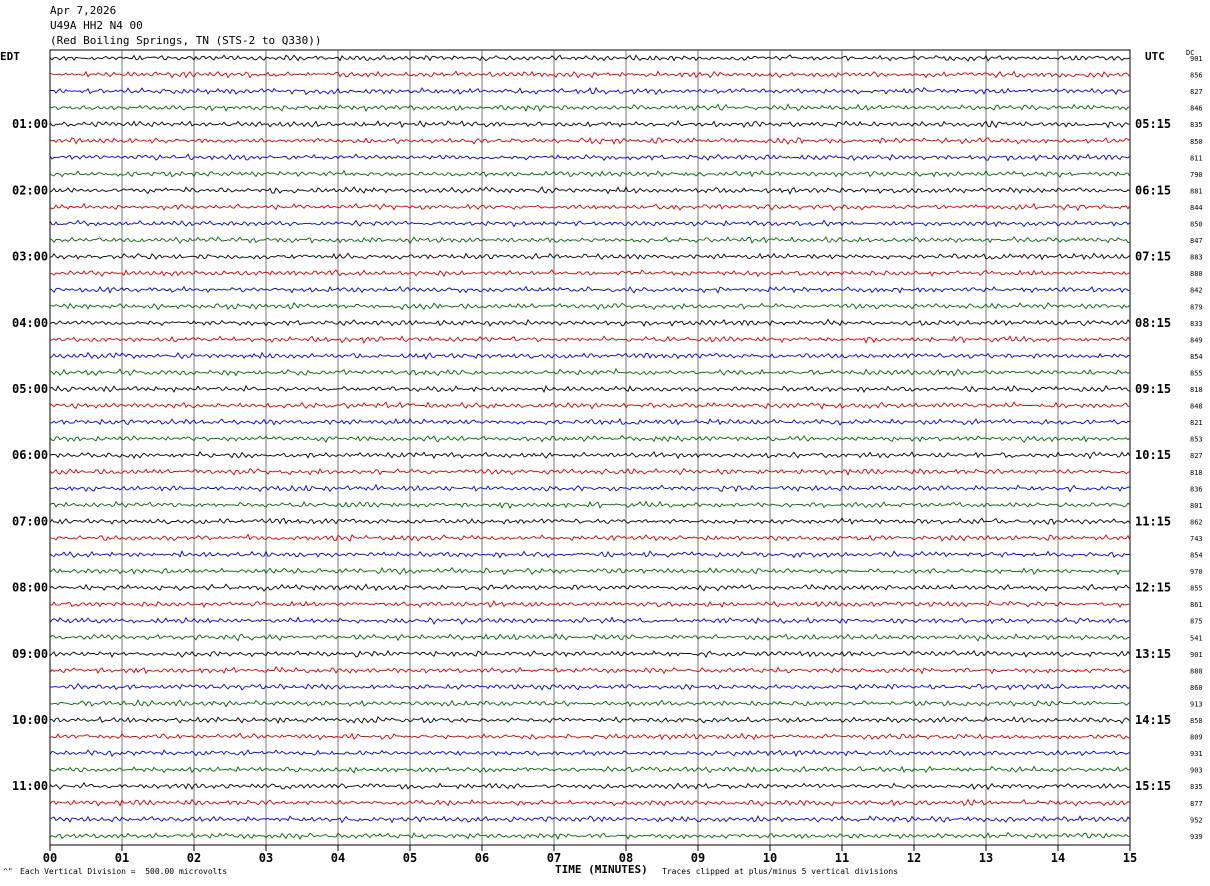 The image size is (1210, 886). What do you see at coordinates (1196, 125) in the screenshot?
I see `dc-offset-value: 835` at bounding box center [1196, 125].